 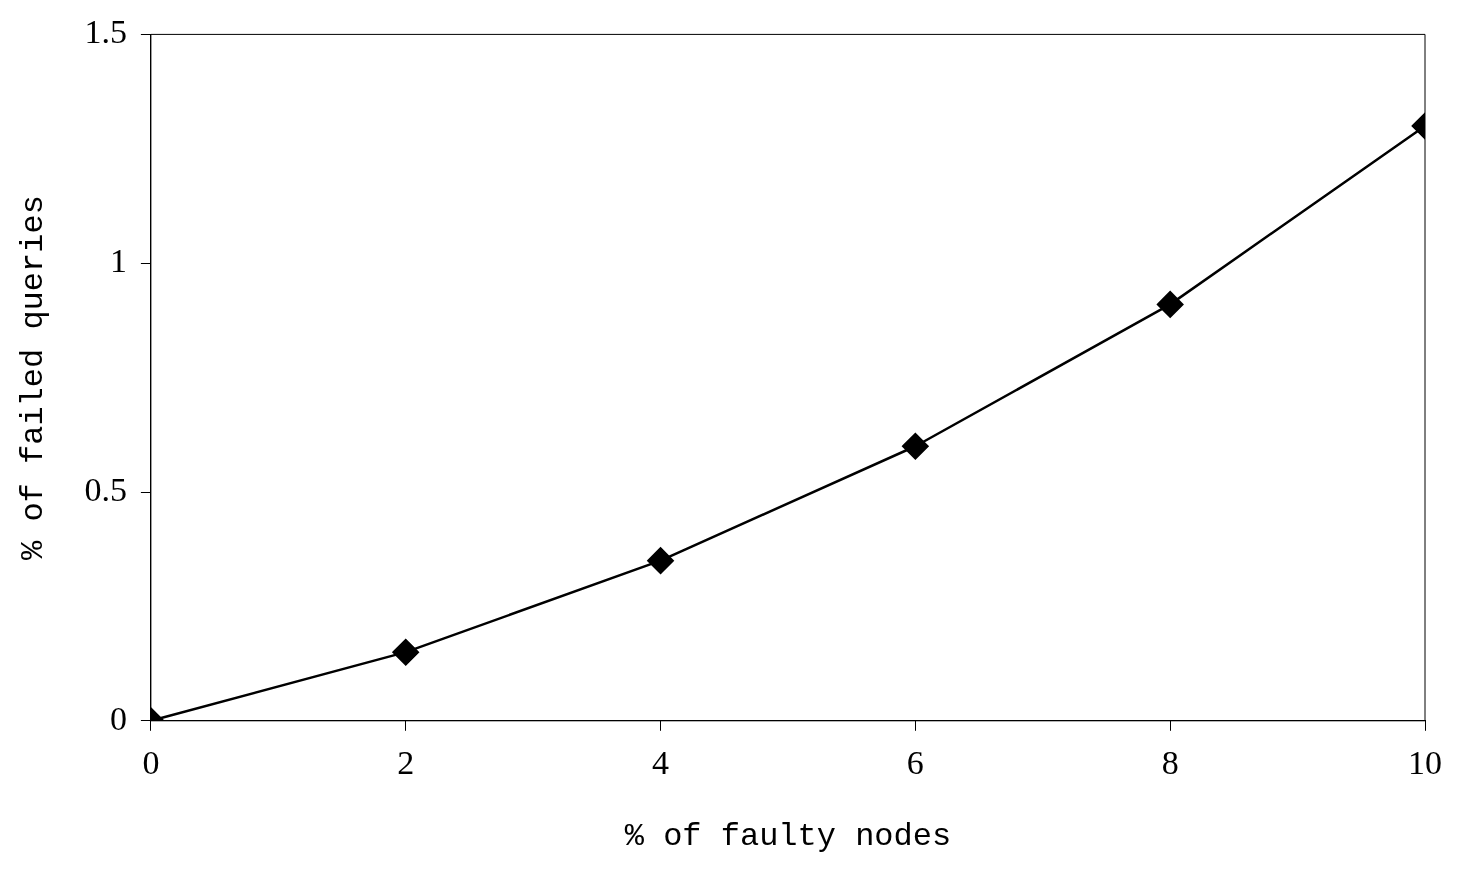 What do you see at coordinates (105, 489) in the screenshot?
I see `y-tick-label: 0.5` at bounding box center [105, 489].